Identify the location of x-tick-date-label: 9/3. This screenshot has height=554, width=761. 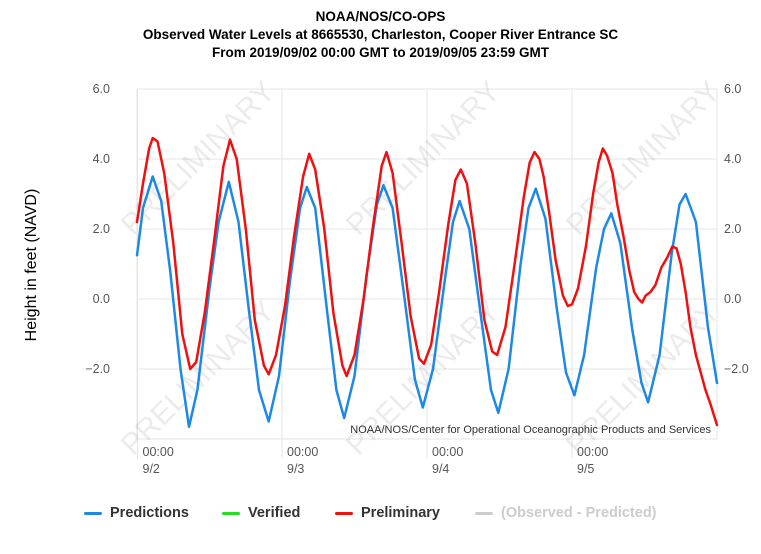
(295, 469).